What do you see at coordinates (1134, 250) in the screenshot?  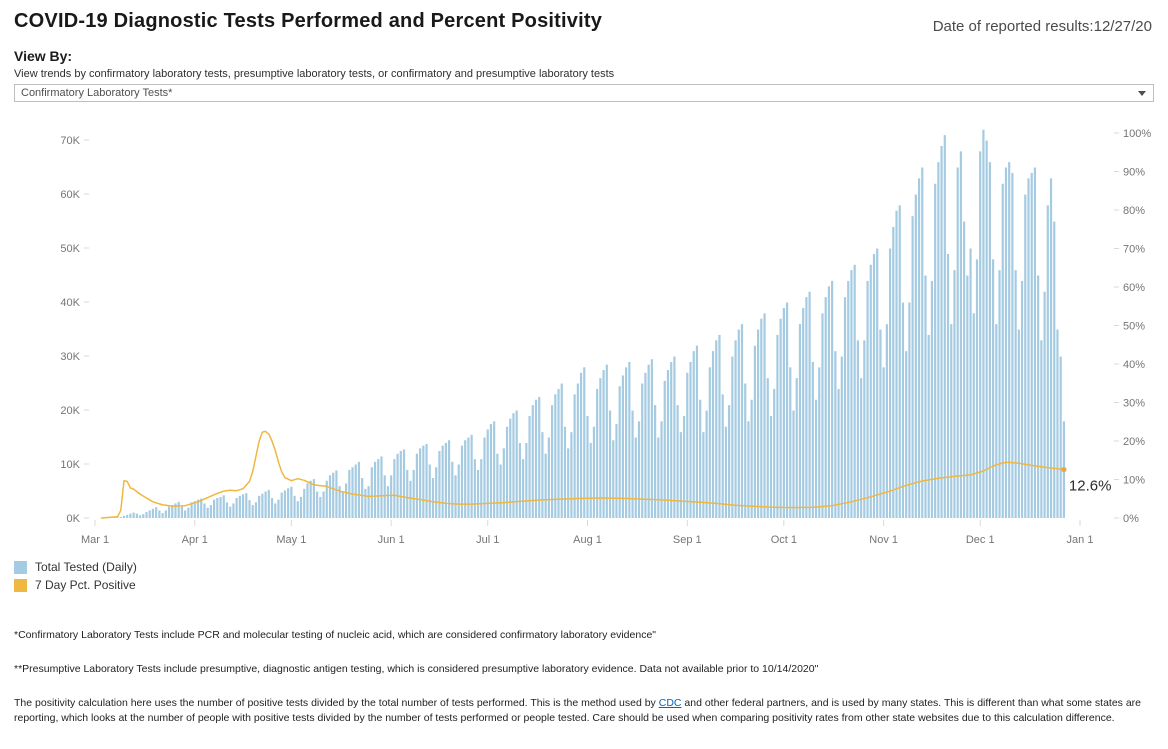 I see `svg-text: 70%` at bounding box center [1134, 250].